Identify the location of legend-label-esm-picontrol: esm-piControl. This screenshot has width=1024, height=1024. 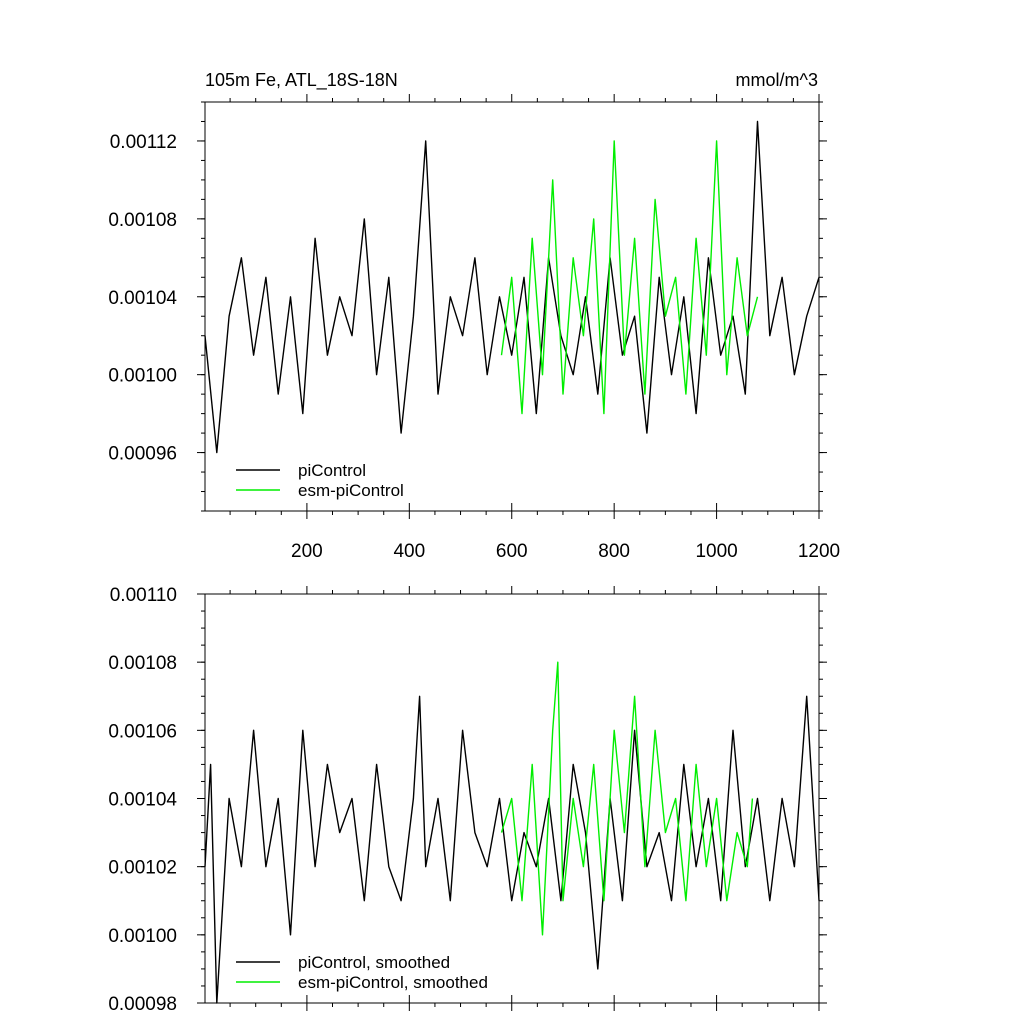
(351, 490).